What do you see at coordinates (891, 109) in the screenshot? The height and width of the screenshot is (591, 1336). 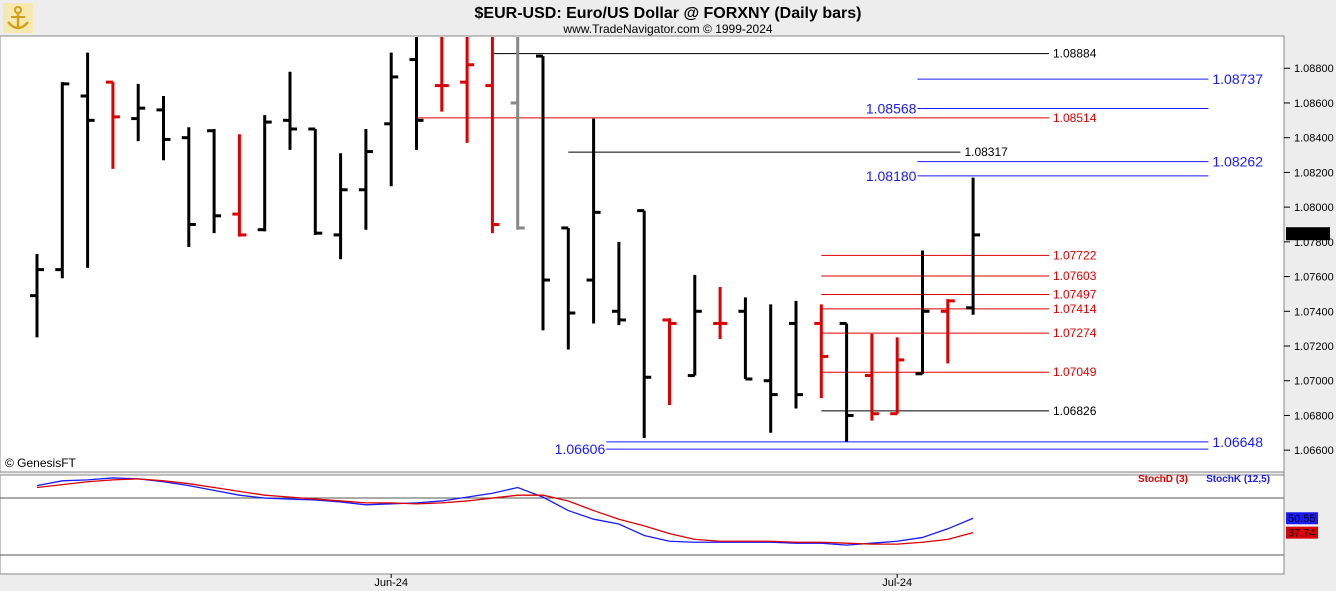 I see `price-level-label: 1.08568` at bounding box center [891, 109].